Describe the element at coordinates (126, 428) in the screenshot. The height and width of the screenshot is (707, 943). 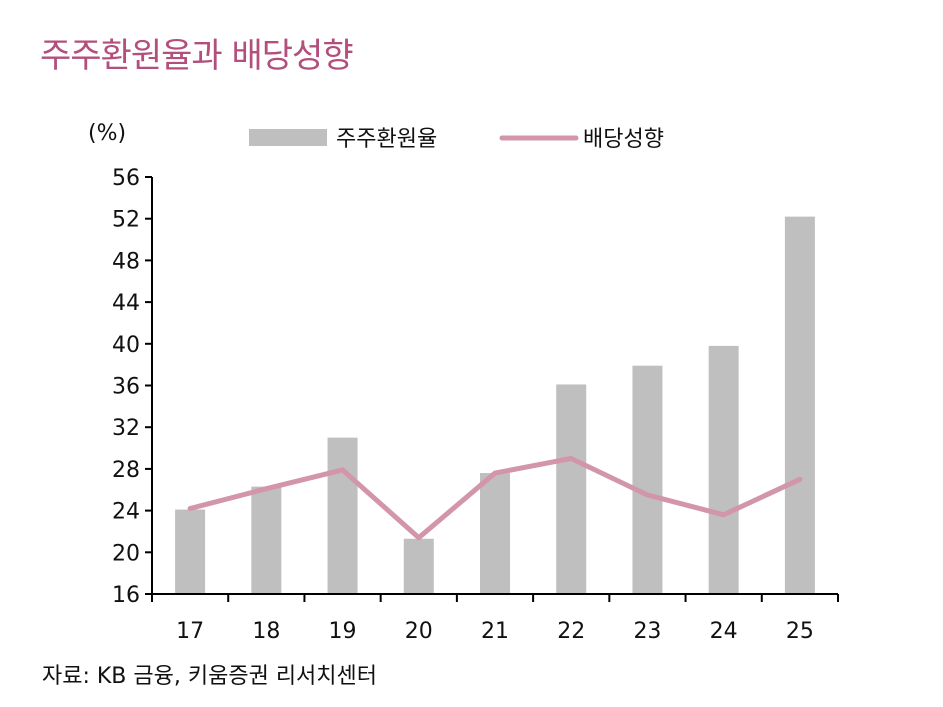
I see `y-tick-label: 32` at that location.